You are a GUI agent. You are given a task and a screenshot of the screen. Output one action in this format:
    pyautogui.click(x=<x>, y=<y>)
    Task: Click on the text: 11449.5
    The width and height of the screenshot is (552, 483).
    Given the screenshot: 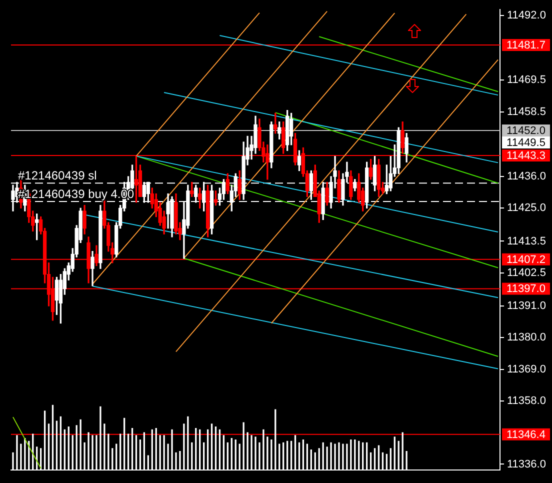 What is the action you would take?
    pyautogui.click(x=526, y=142)
    